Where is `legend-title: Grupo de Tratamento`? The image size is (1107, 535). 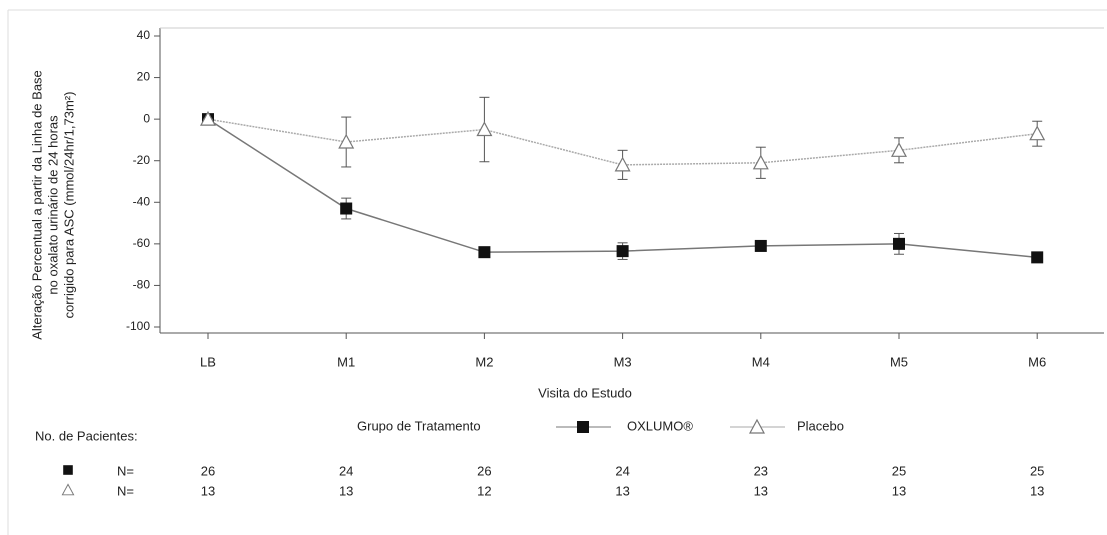 legend-title: Grupo de Tratamento is located at coordinates (419, 425).